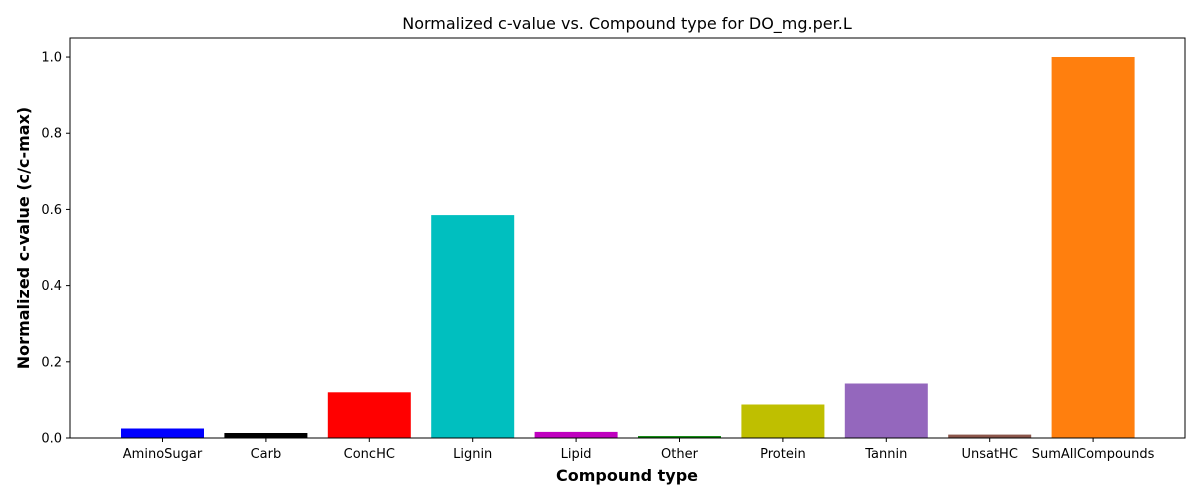 The width and height of the screenshot is (1200, 500). Describe the element at coordinates (51, 210) in the screenshot. I see `y-tick-label: 0.6` at that location.